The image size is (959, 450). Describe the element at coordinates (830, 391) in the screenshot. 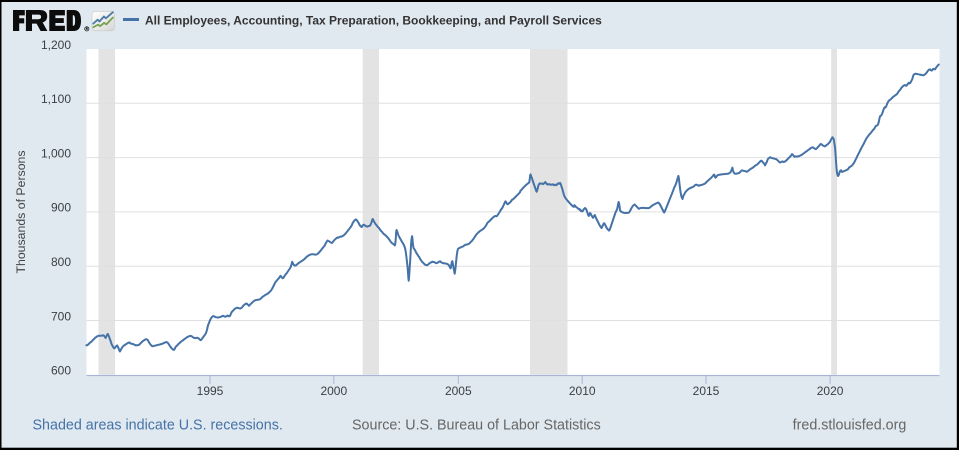

I see `svg-text: 2020` at that location.